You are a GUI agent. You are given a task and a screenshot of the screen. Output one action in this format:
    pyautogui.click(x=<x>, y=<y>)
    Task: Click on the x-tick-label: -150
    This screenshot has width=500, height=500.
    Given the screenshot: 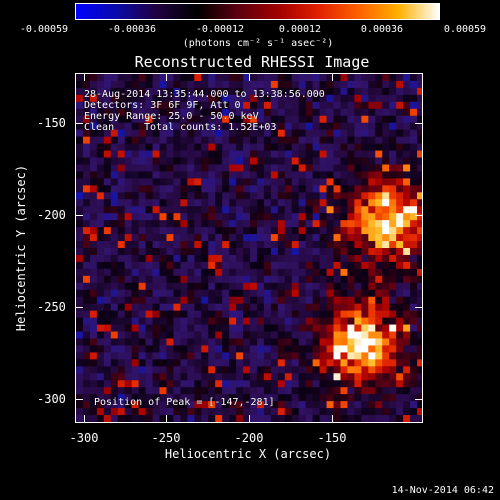 What is the action you would take?
    pyautogui.click(x=332, y=438)
    